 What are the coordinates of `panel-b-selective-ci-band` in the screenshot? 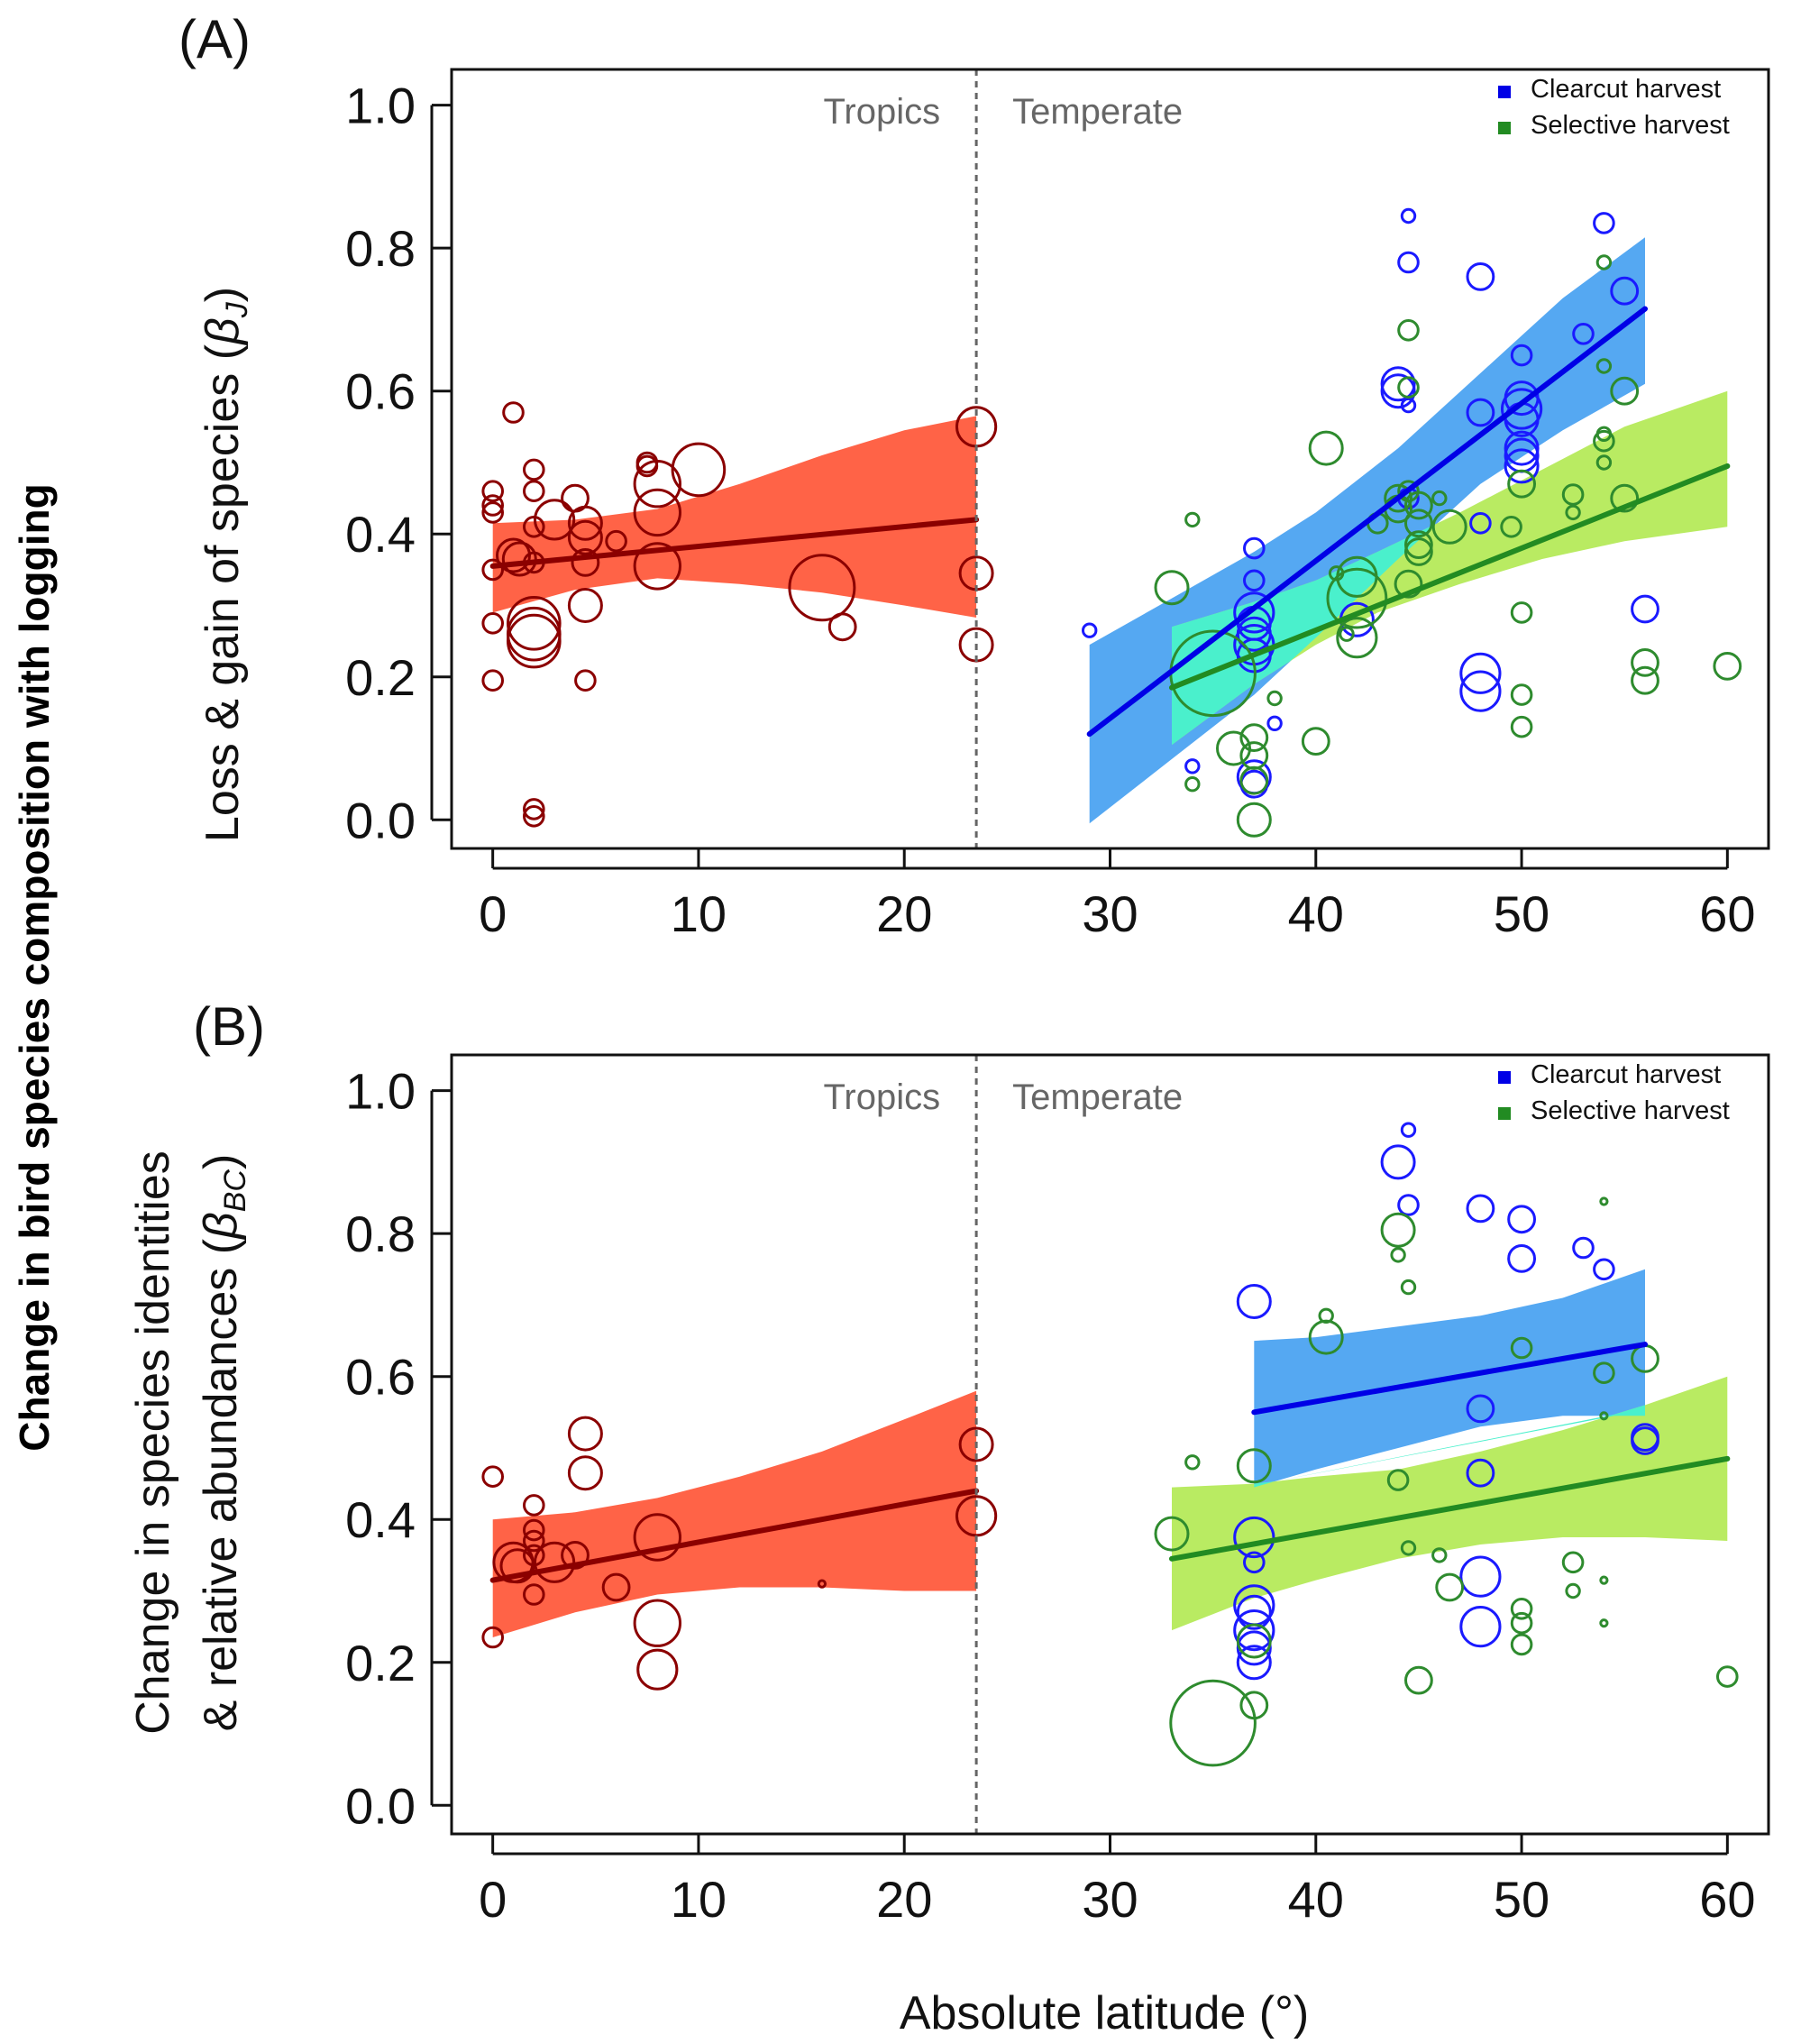 It's located at (1450, 1503).